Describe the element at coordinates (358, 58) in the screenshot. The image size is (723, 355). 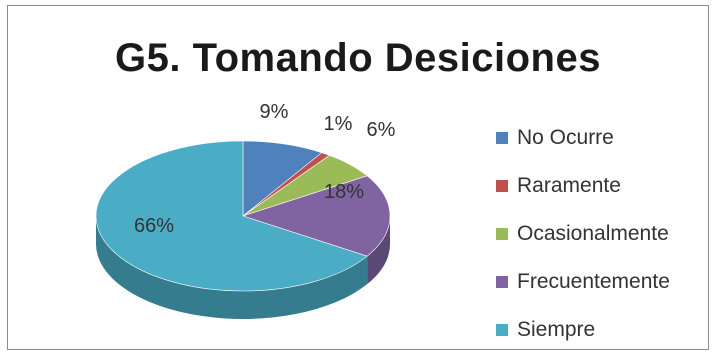
I see `chart-title: G5. Tomando Desiciones` at that location.